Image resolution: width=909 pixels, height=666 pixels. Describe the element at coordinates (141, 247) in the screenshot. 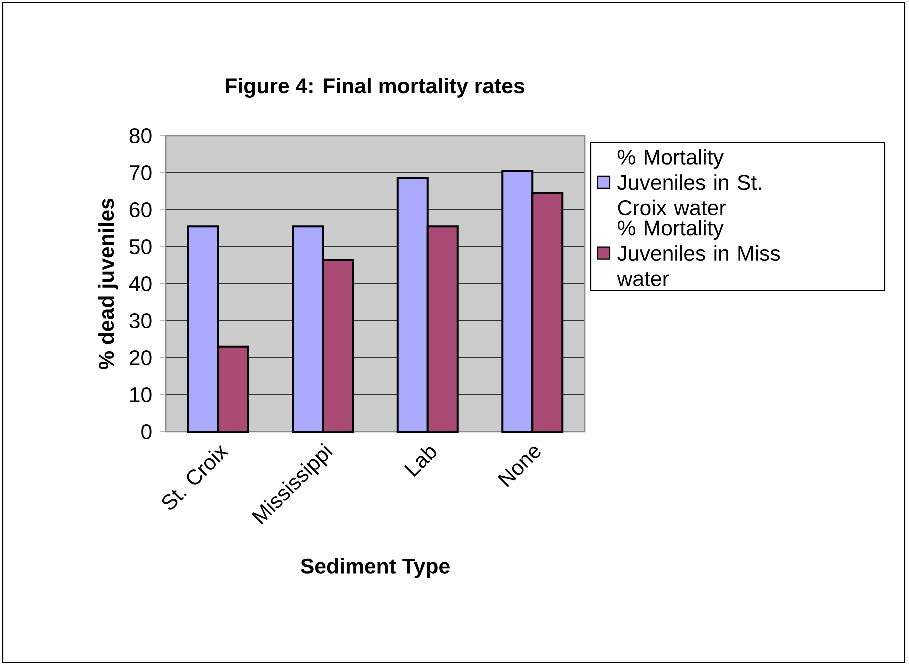

I see `y-tick-label: 50` at that location.